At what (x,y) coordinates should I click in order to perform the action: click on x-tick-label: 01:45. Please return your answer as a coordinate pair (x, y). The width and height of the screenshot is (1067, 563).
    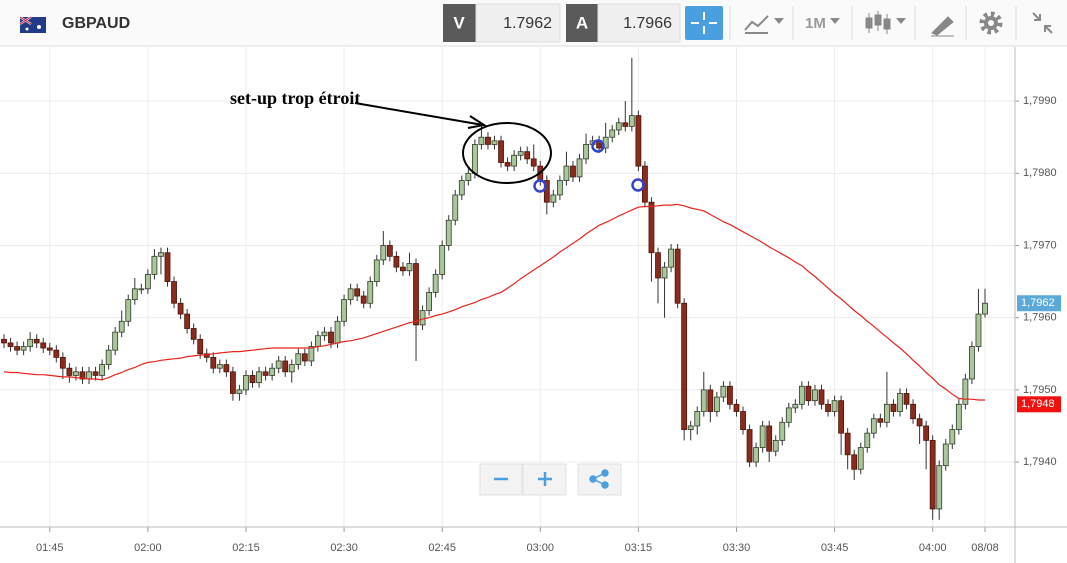
    Looking at the image, I should click on (50, 548).